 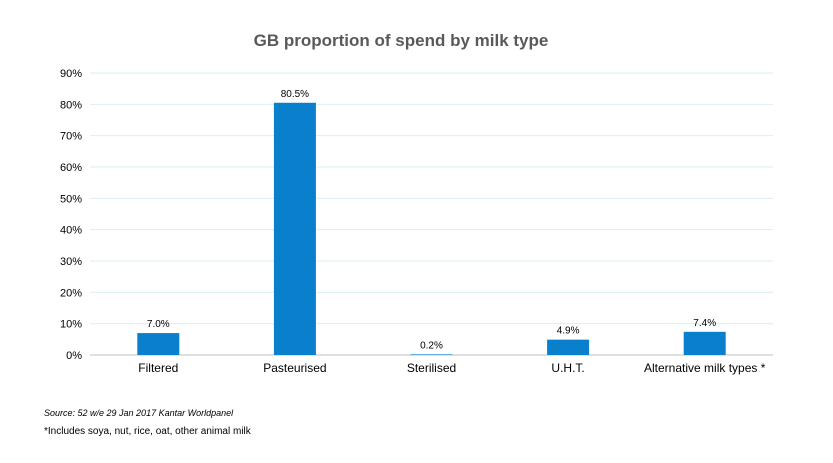 I want to click on y-tick-label: 40%, so click(x=71, y=231).